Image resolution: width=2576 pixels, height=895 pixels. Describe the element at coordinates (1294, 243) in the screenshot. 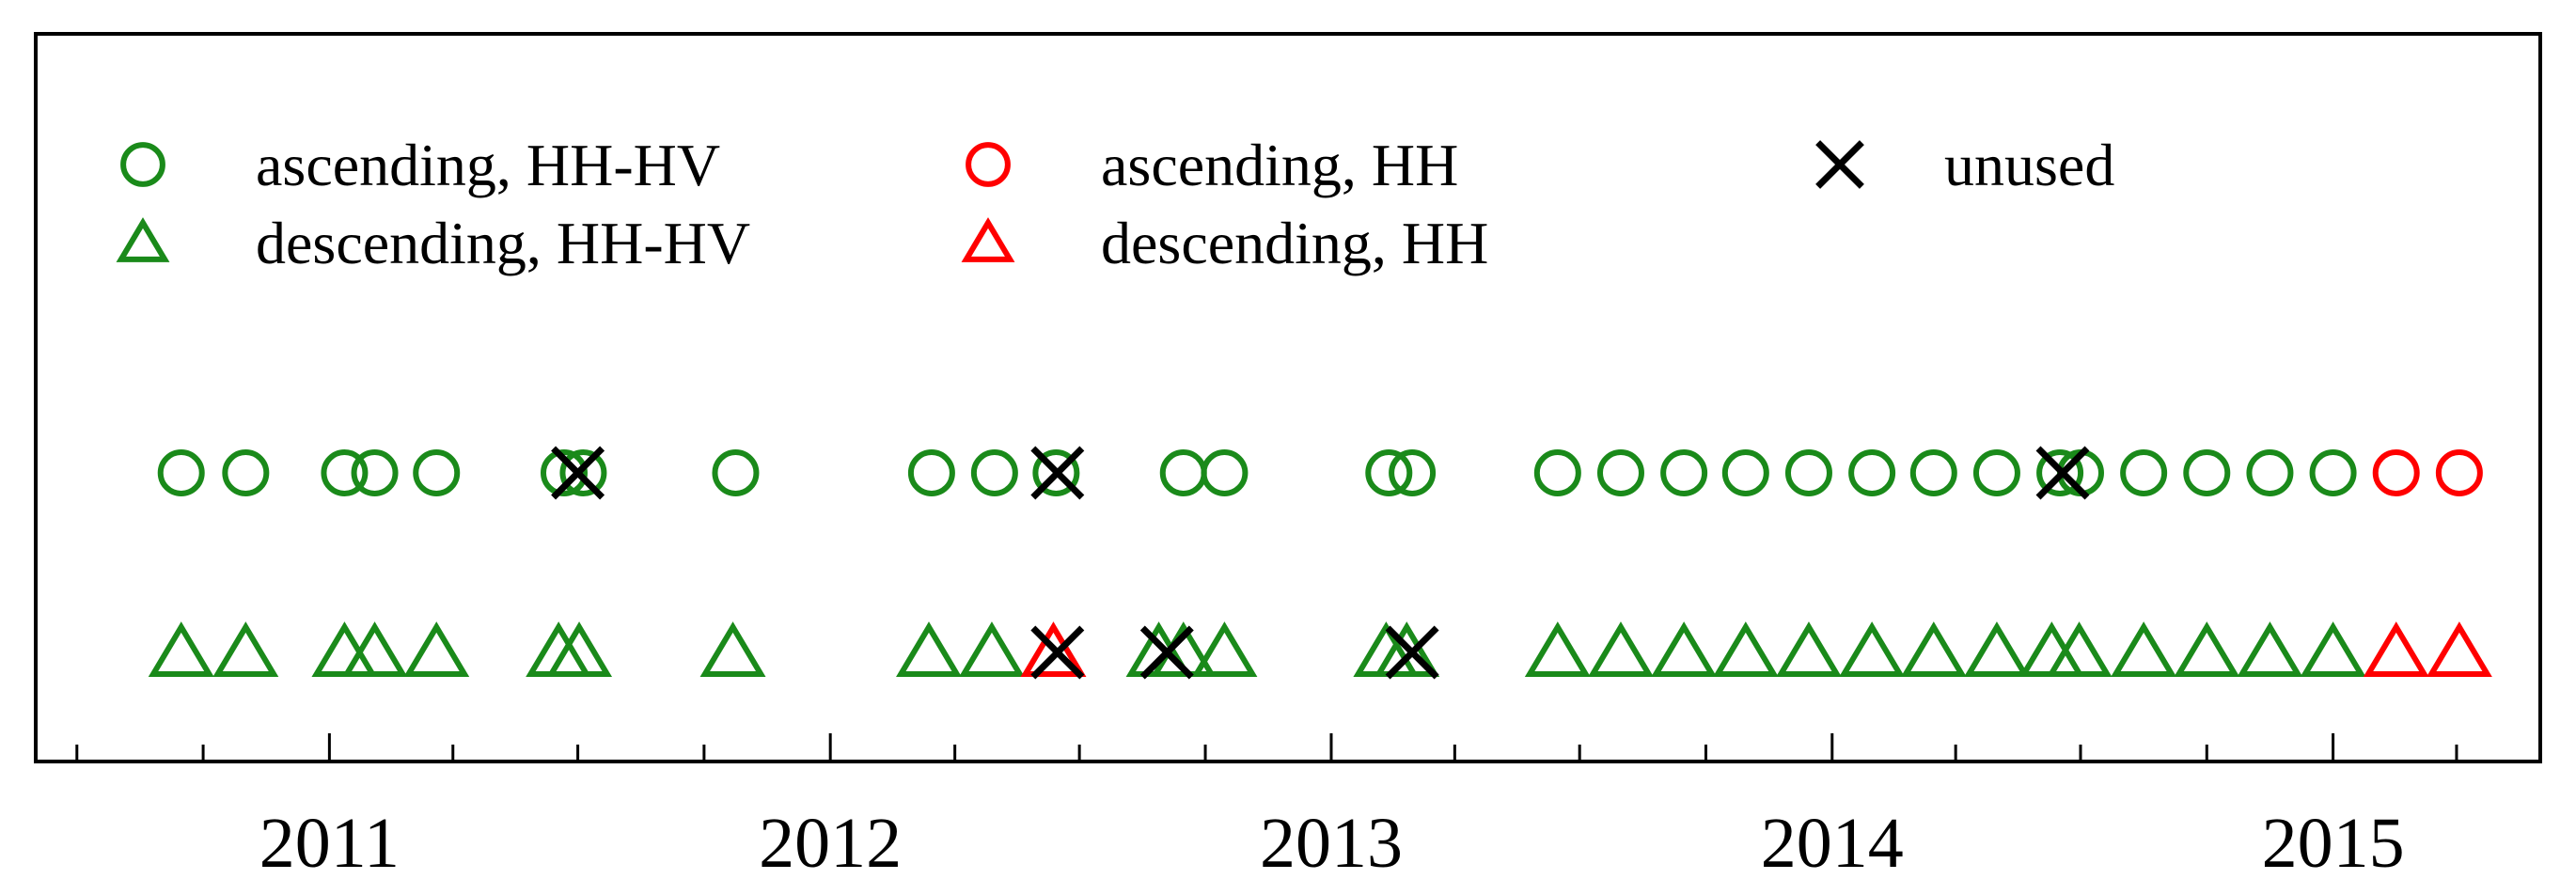

I see `legend-label: descending, HH` at that location.